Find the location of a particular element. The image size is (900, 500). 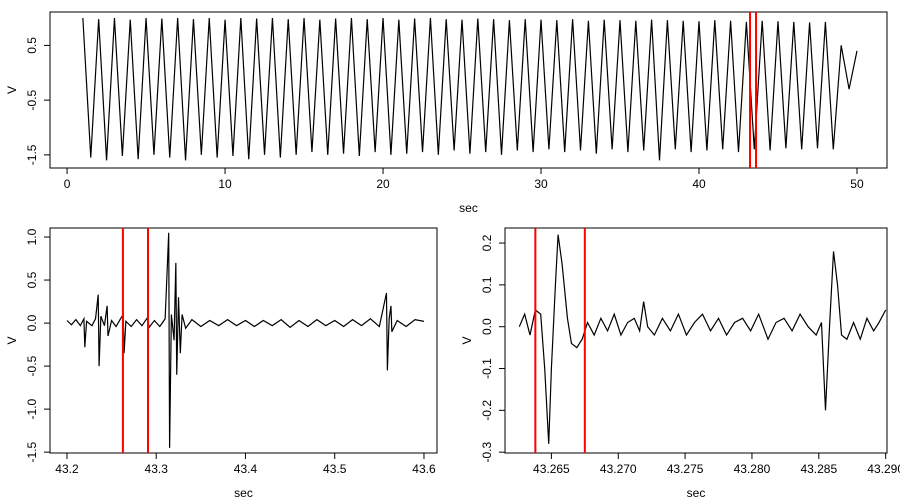

x-tick-label: 43.6 is located at coordinates (424, 469).